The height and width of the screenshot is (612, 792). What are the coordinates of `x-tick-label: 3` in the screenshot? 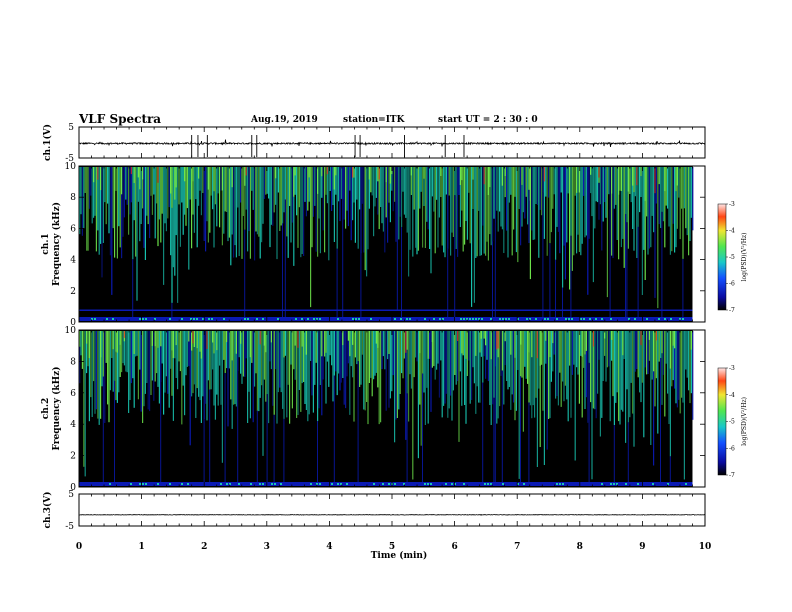 It's located at (267, 547).